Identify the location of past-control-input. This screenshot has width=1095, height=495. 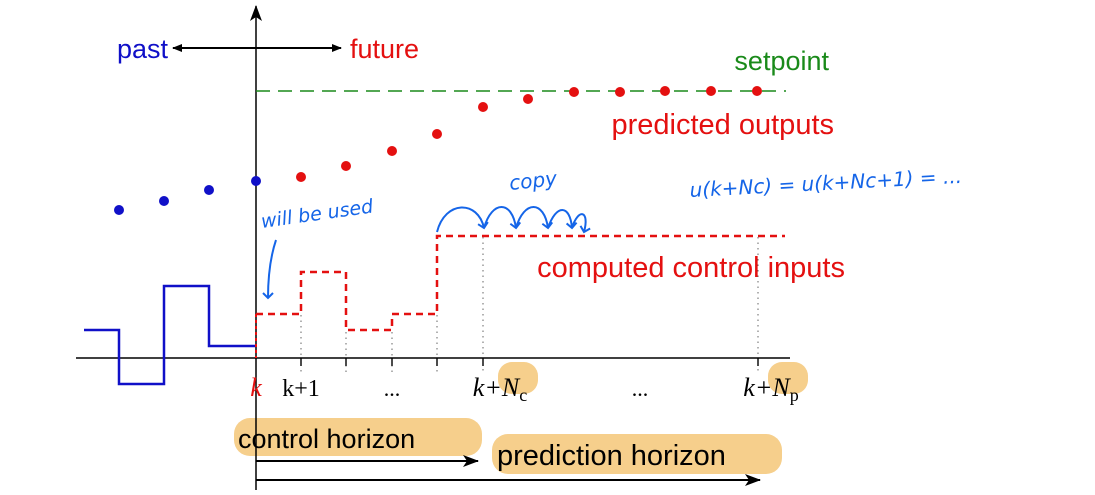
(170, 335).